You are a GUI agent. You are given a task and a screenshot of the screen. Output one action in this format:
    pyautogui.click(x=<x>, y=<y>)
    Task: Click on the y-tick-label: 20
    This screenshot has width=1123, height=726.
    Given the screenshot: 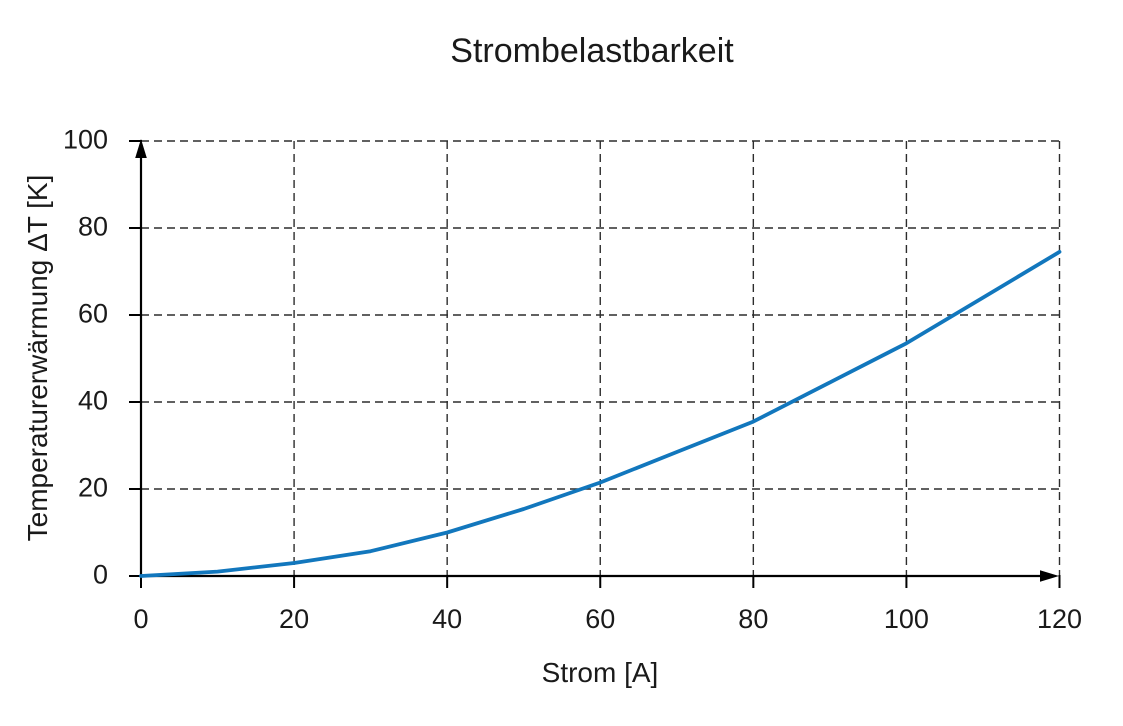 What is the action you would take?
    pyautogui.click(x=92, y=487)
    